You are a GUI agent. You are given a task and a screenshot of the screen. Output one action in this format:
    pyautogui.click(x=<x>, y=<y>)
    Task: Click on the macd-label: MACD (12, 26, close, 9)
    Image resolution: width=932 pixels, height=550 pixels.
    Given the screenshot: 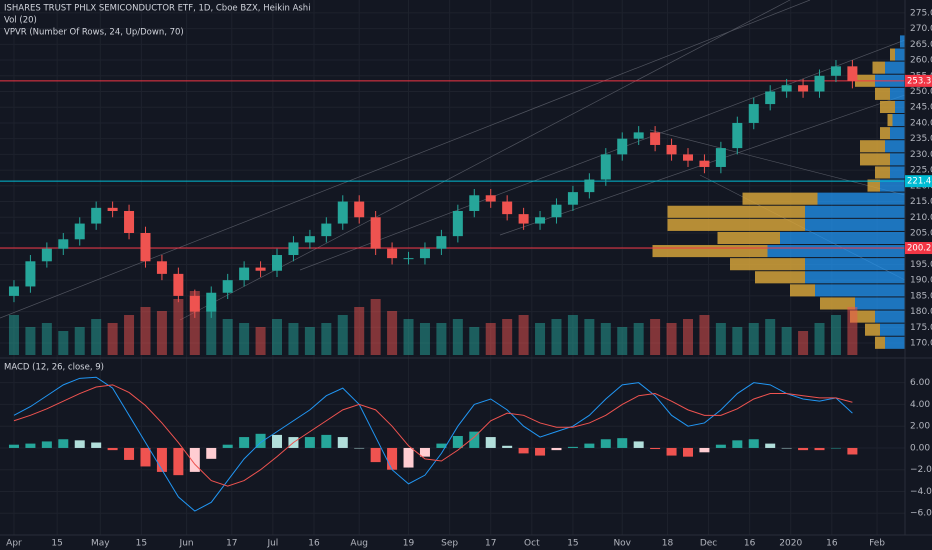 What is the action you would take?
    pyautogui.click(x=54, y=368)
    